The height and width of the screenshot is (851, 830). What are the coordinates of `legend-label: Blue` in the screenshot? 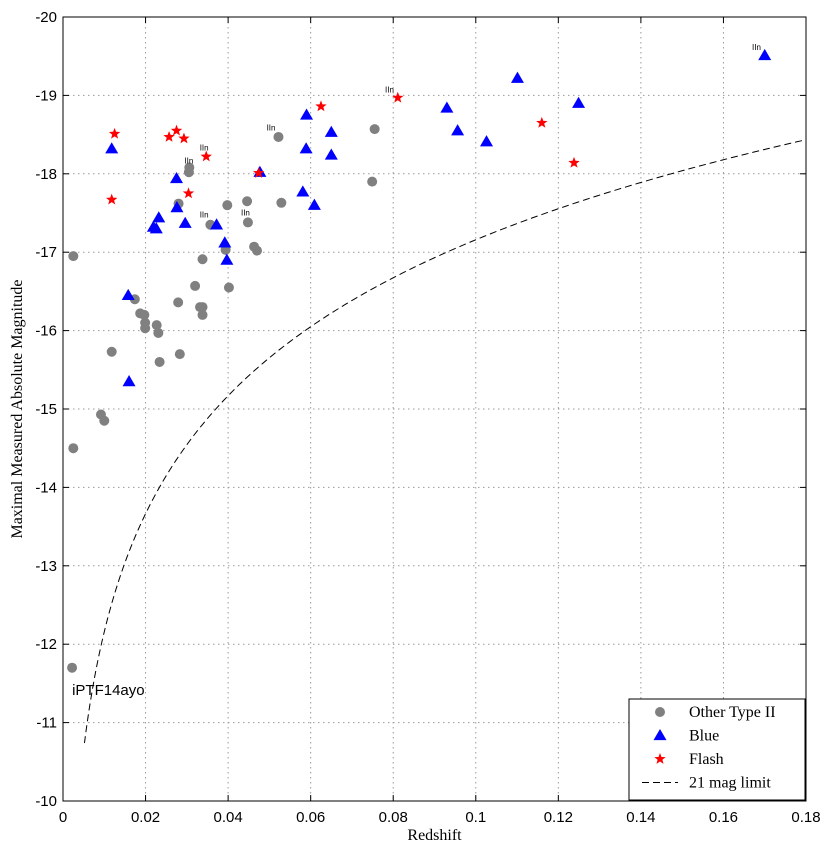 It's located at (704, 736).